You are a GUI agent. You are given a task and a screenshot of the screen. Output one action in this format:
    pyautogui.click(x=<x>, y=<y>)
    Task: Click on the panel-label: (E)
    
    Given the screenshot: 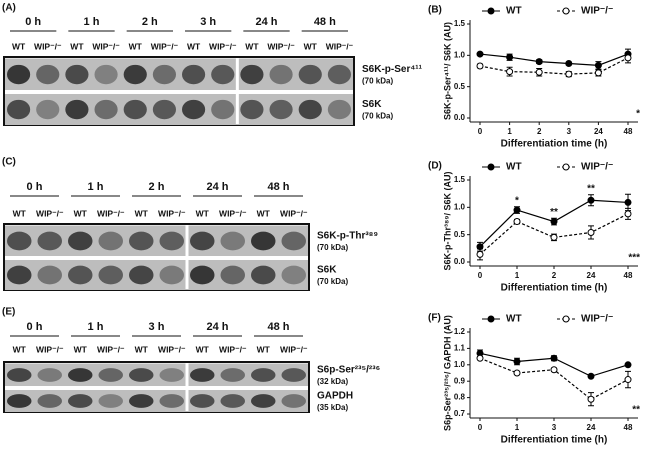 What is the action you would take?
    pyautogui.click(x=8, y=312)
    